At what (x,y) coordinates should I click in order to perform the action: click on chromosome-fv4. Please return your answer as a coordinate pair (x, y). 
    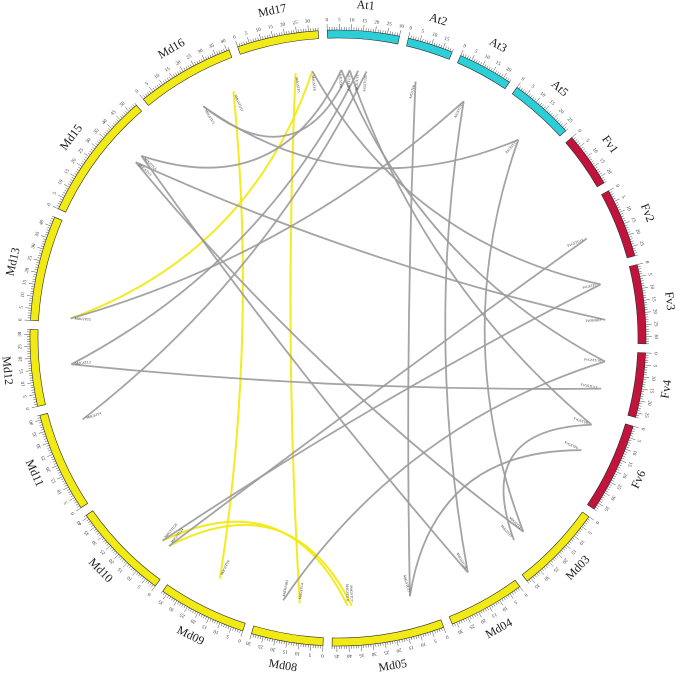
    Looking at the image, I should click on (636, 385).